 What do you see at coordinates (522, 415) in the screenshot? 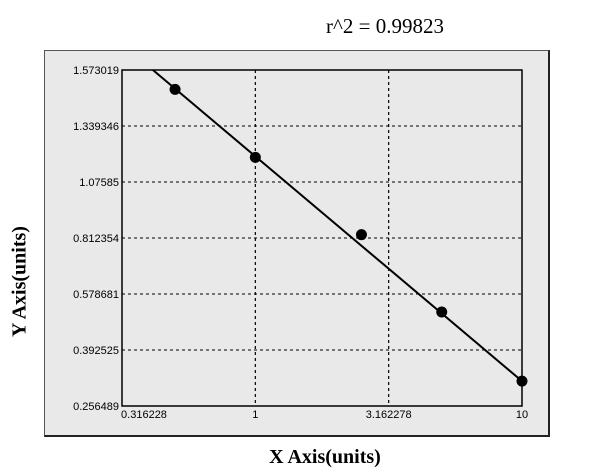
I see `x-tick-label: 10` at bounding box center [522, 415].